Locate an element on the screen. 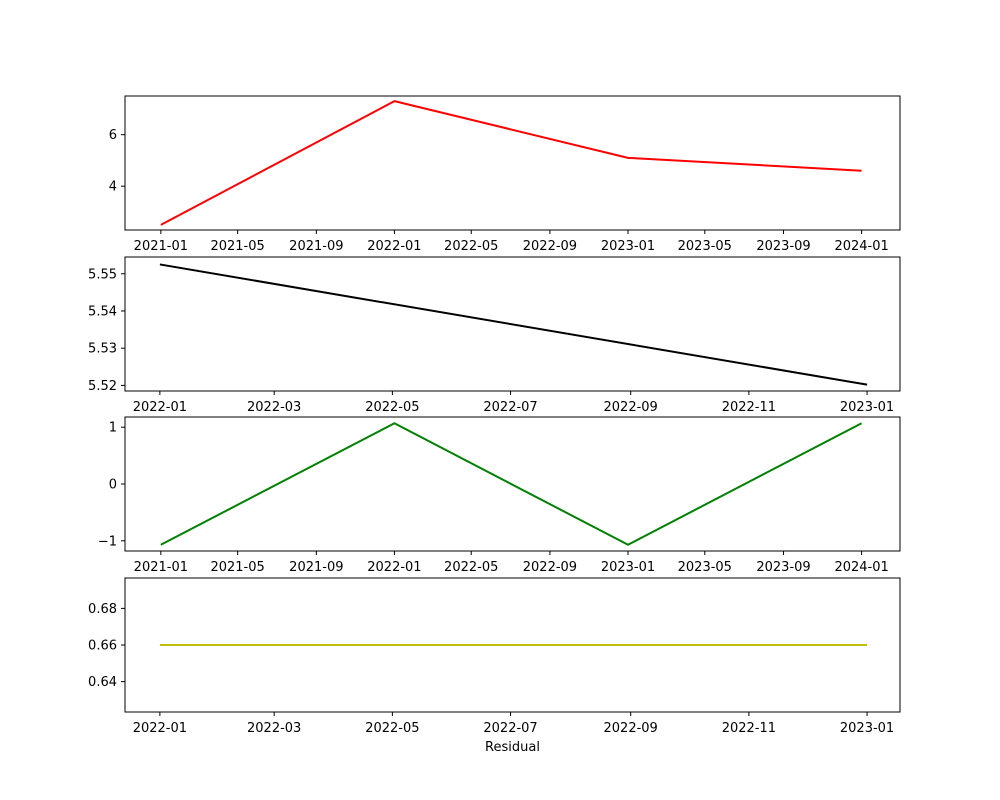 This screenshot has height=800, width=1000. y-tick-label: 5.54 is located at coordinates (102, 311).